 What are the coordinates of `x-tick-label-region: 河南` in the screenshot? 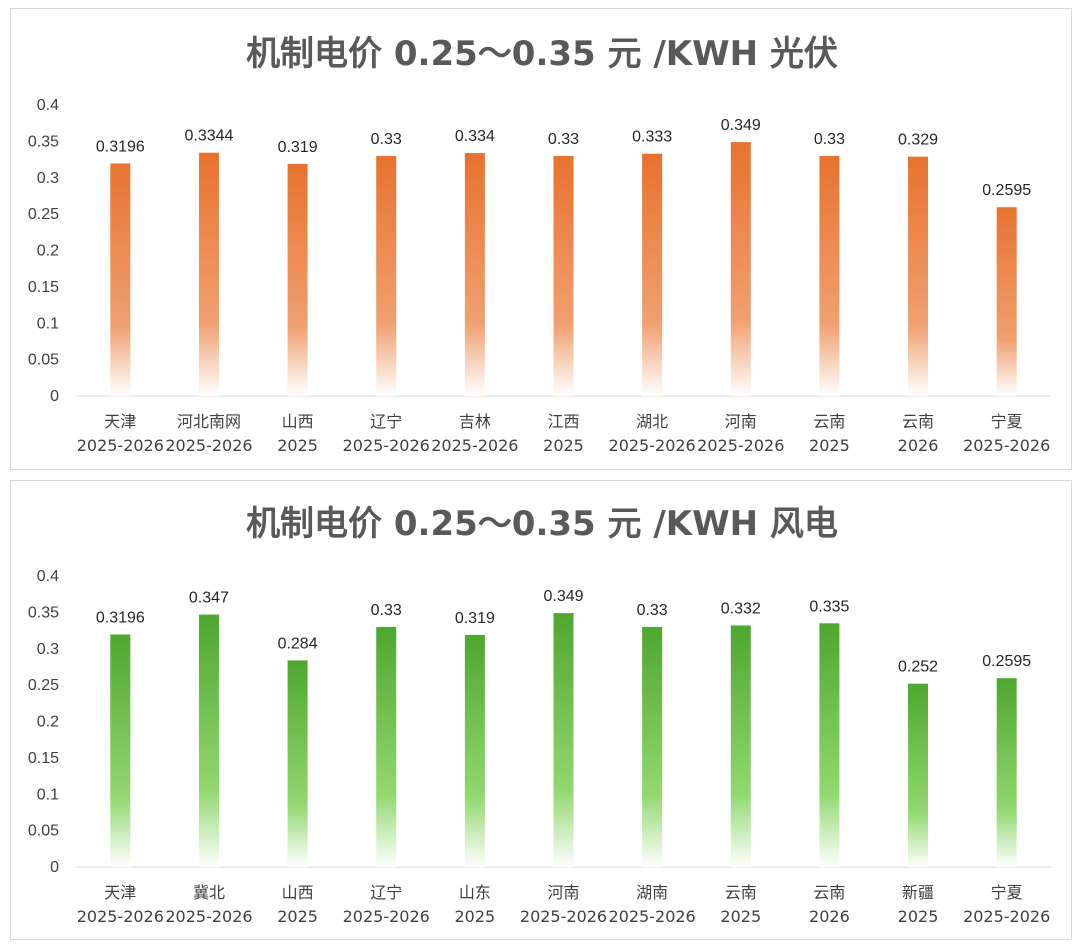 It's located at (741, 421).